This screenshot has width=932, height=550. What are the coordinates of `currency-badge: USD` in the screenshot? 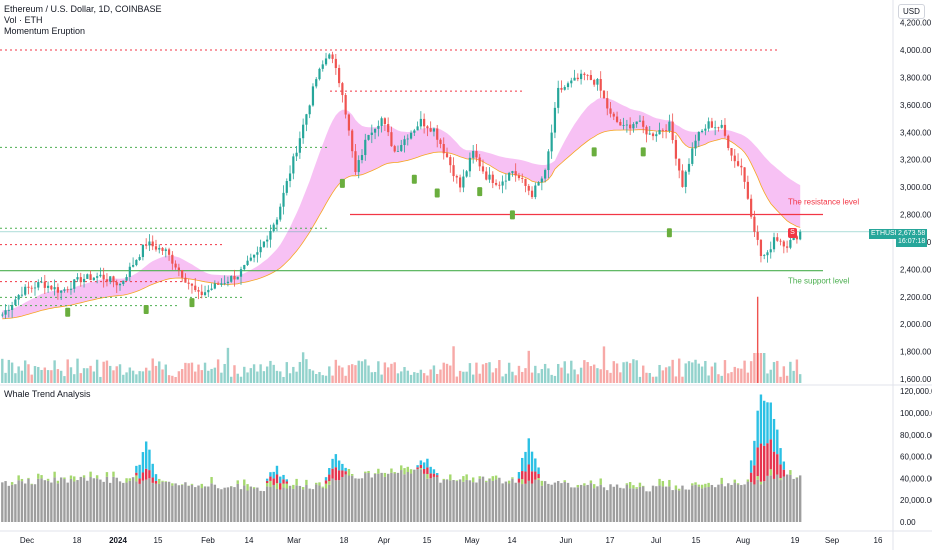 It's located at (911, 11).